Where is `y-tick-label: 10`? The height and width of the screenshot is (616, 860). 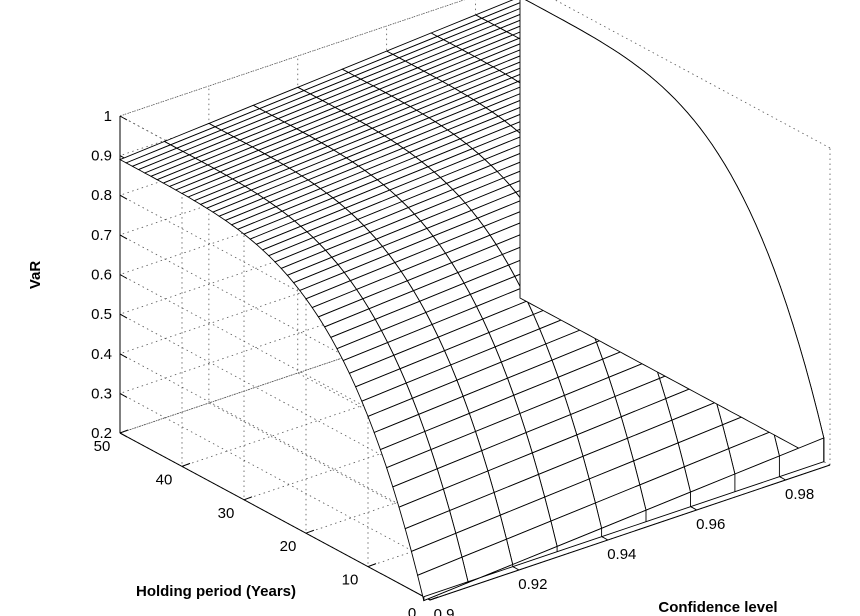
y-tick-label: 10 is located at coordinates (350, 580).